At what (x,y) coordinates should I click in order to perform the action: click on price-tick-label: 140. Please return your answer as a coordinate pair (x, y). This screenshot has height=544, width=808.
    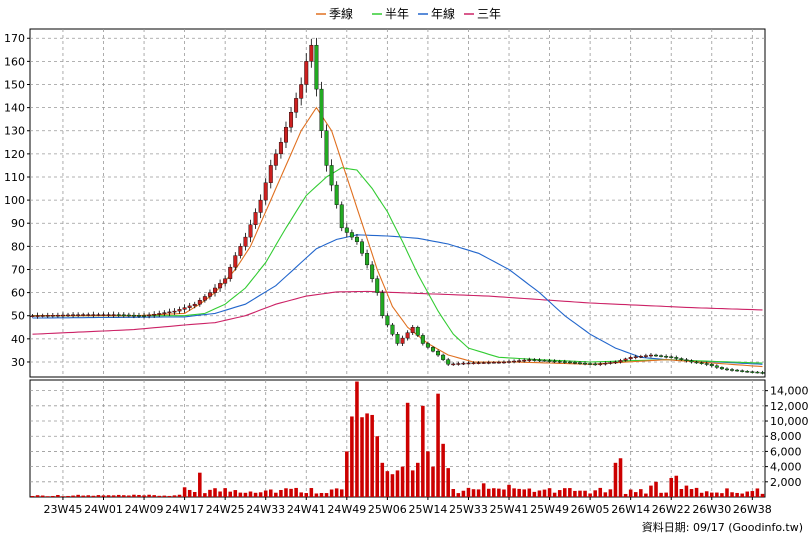
    Looking at the image, I should click on (14, 108).